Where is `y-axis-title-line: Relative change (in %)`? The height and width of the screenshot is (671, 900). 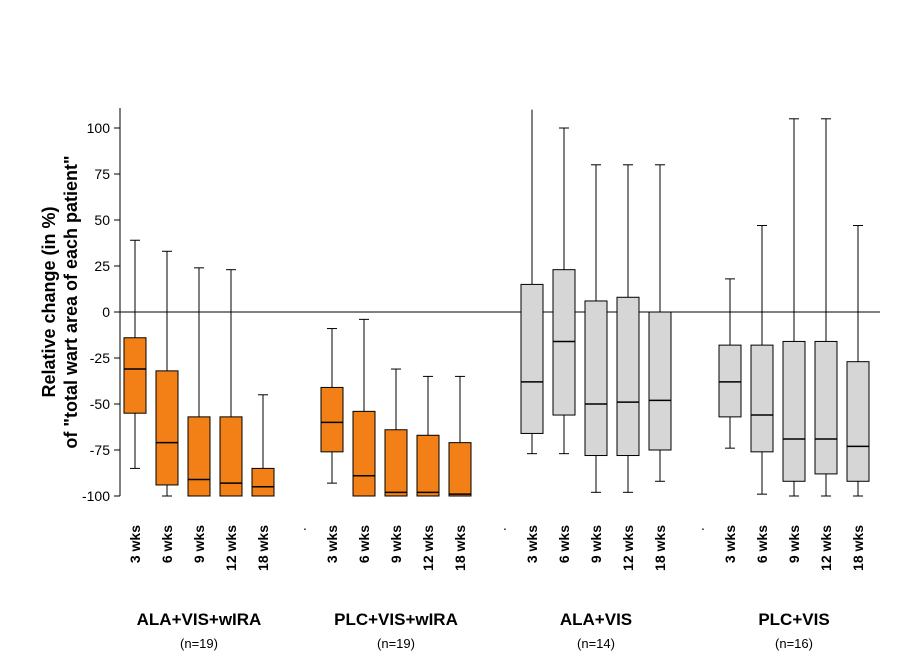
y-axis-title-line: Relative change (in %) is located at coordinates (49, 301).